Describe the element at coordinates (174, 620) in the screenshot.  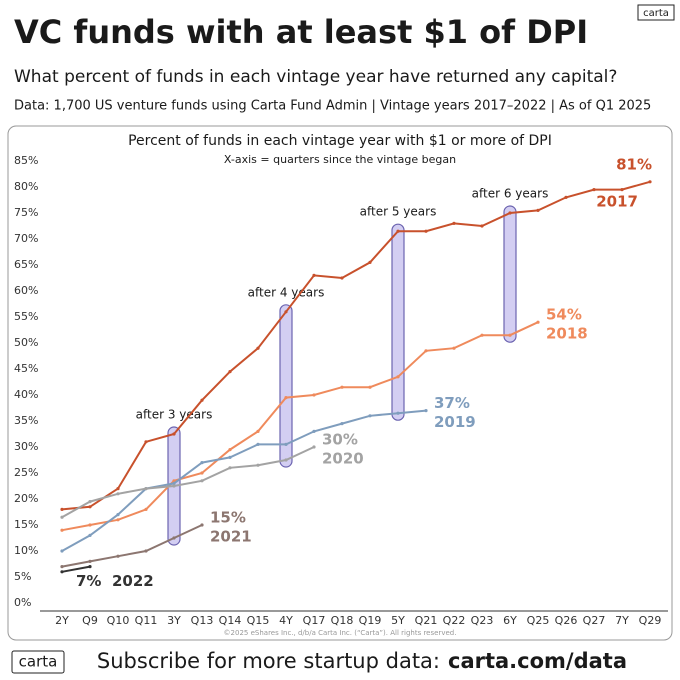
I see `x-tick-label: 3Y` at that location.